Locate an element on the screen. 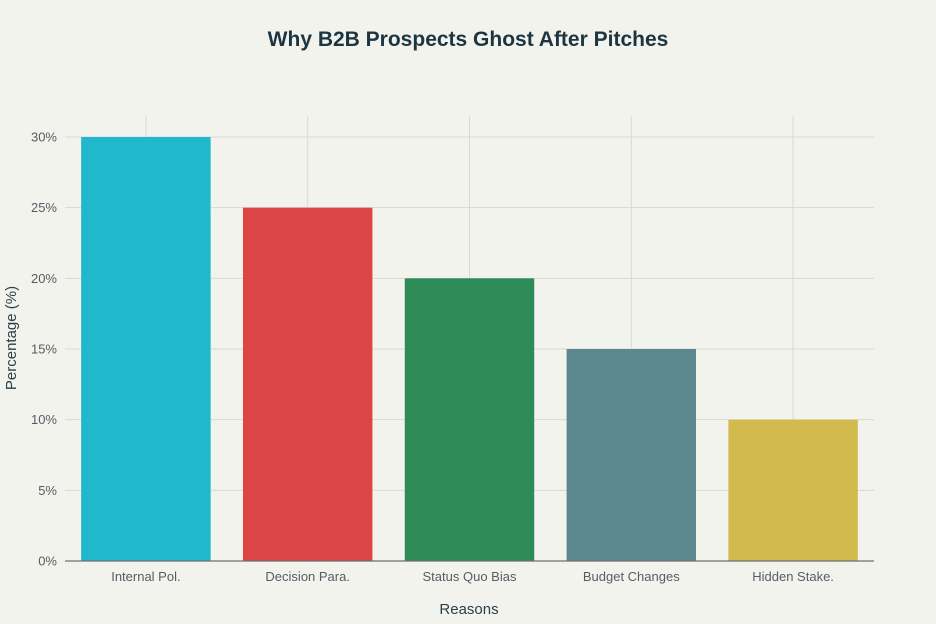  y-tick-label: 0% is located at coordinates (47, 561).